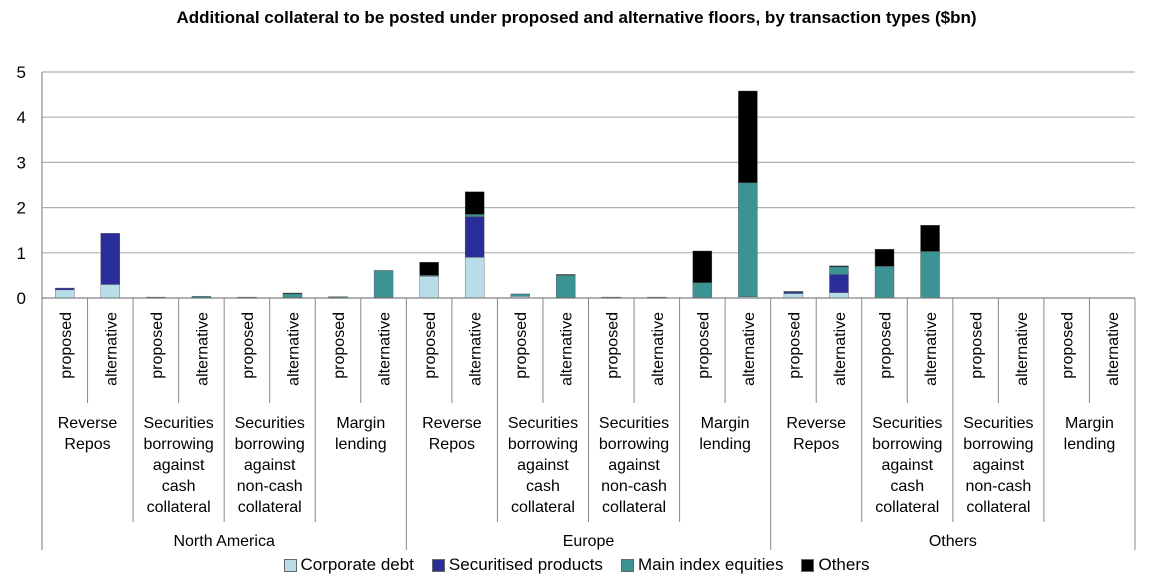 The width and height of the screenshot is (1153, 578). What do you see at coordinates (21, 72) in the screenshot?
I see `y-tick-label: 5` at bounding box center [21, 72].